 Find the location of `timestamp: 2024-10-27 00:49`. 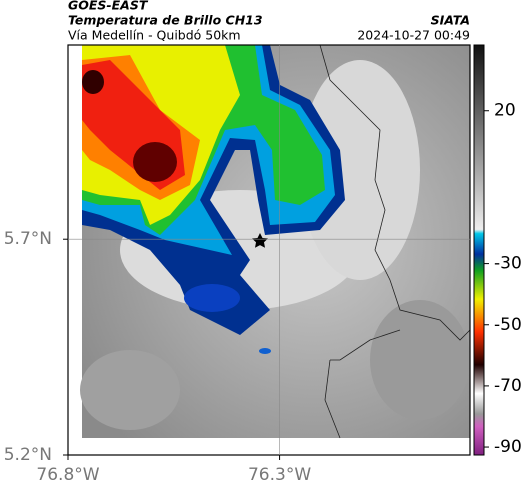

timestamp: 2024-10-27 00:49 is located at coordinates (413, 35).